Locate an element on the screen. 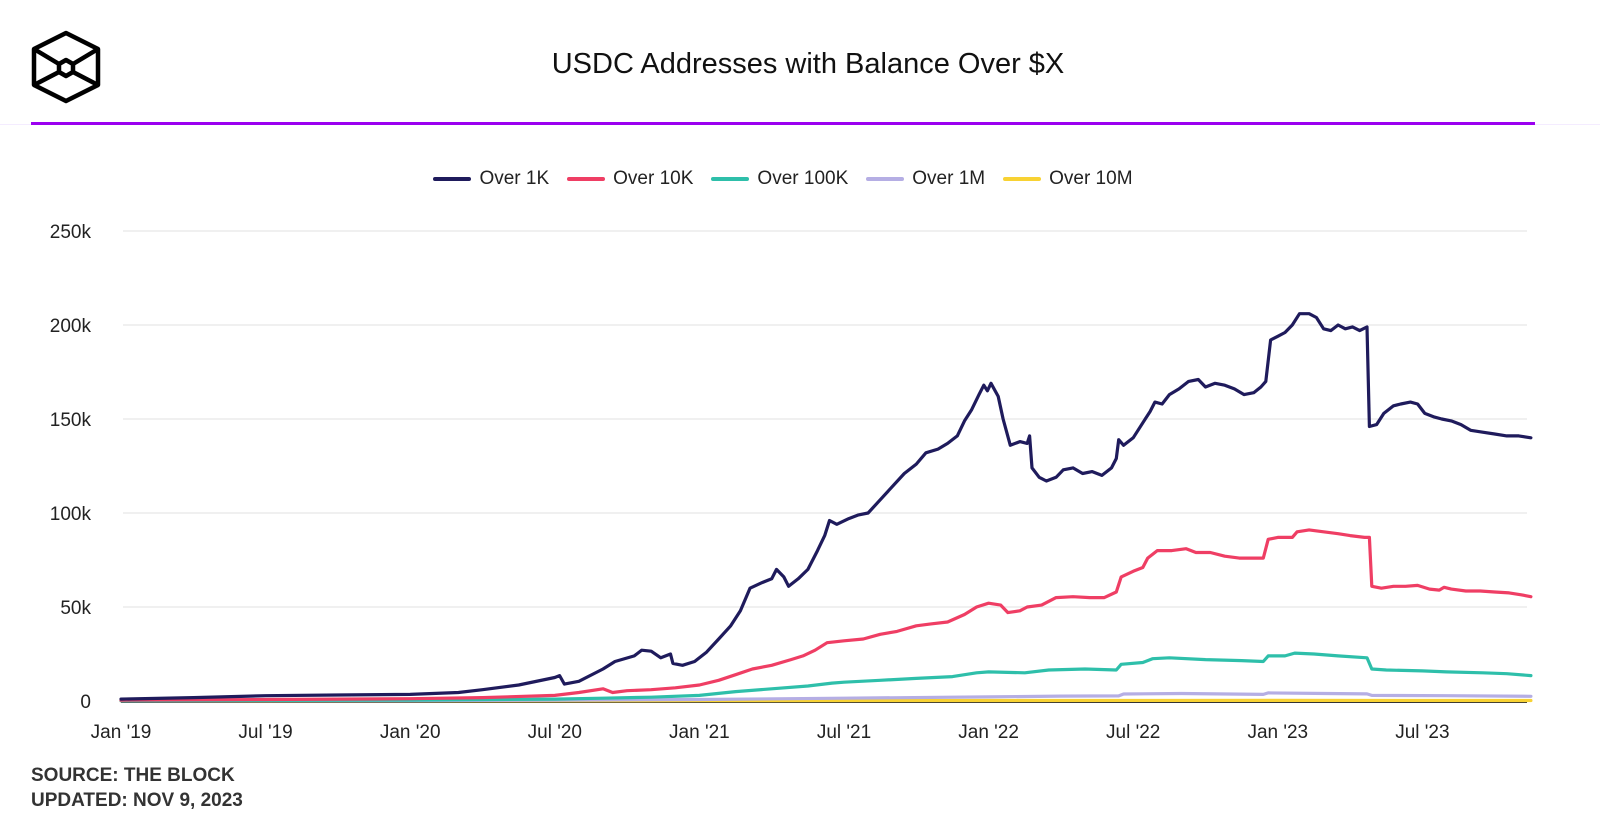 This screenshot has height=840, width=1600. y-tick-label: 200k is located at coordinates (71, 326).